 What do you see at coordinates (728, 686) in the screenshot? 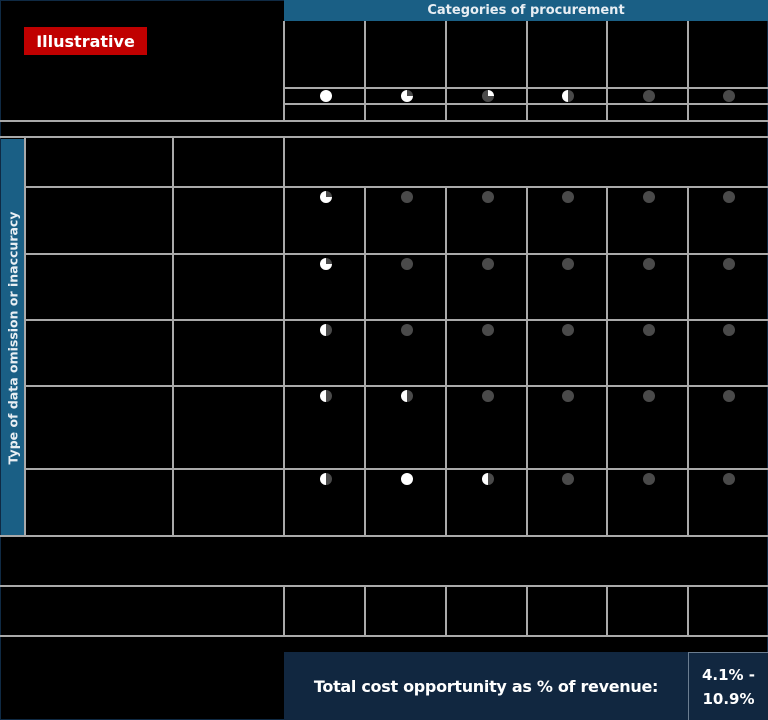
I see `total-cost-value: 4.1% - 10.9%` at bounding box center [728, 686].